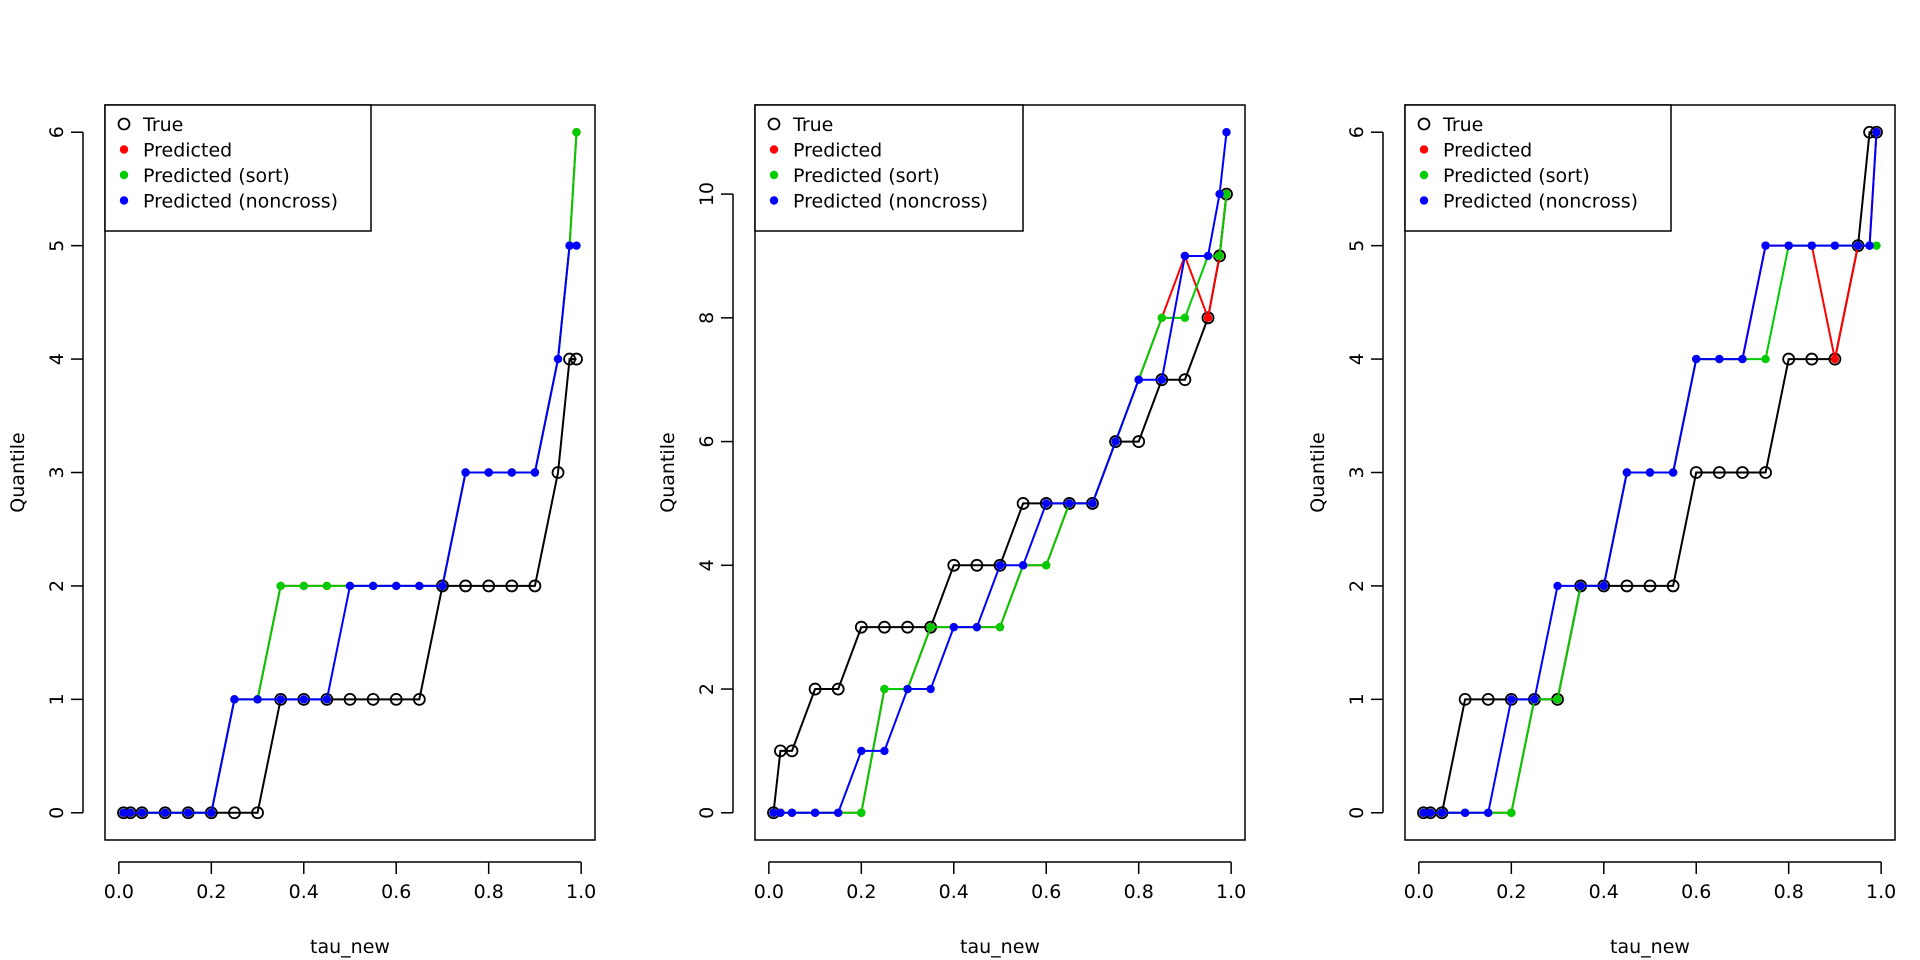 The height and width of the screenshot is (960, 1920). What do you see at coordinates (1318, 472) in the screenshot?
I see `y-axis-title: Quantile` at bounding box center [1318, 472].